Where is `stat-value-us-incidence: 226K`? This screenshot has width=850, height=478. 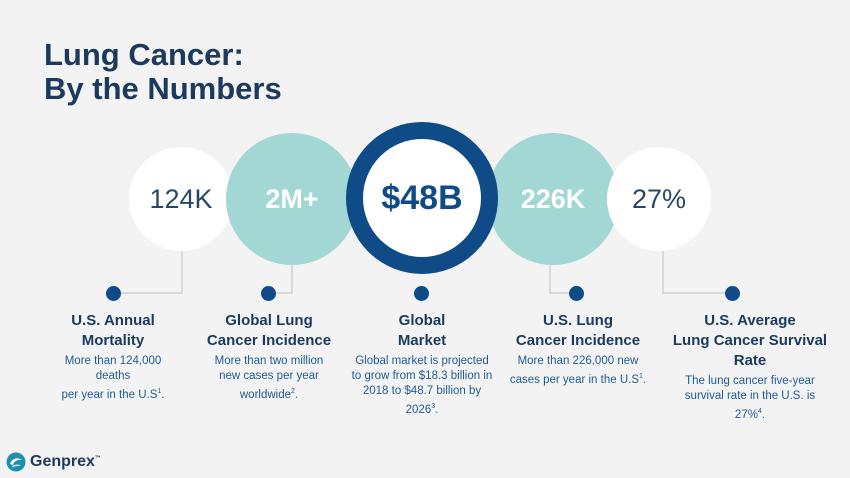
stat-value-us-incidence: 226K is located at coordinates (553, 198).